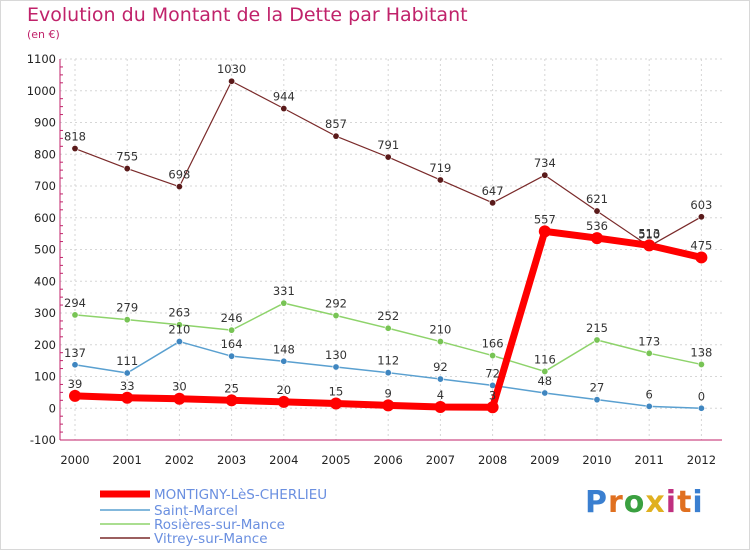 The height and width of the screenshot is (550, 750). Describe the element at coordinates (179, 313) in the screenshot. I see `data-label: 263` at that location.